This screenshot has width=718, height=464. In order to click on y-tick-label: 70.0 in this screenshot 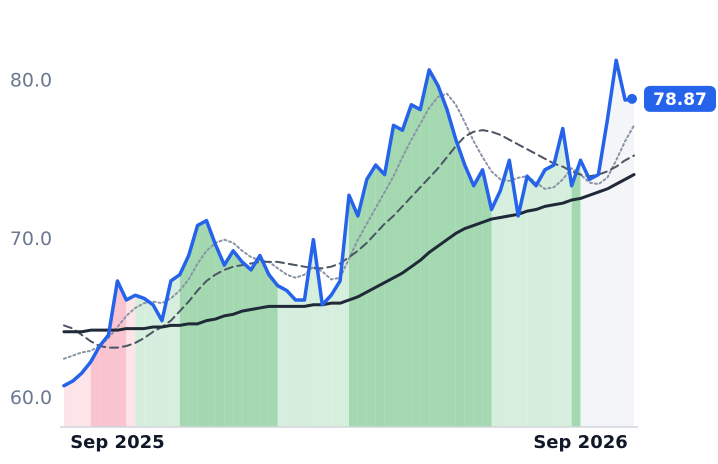, I will do `click(31, 239)`.